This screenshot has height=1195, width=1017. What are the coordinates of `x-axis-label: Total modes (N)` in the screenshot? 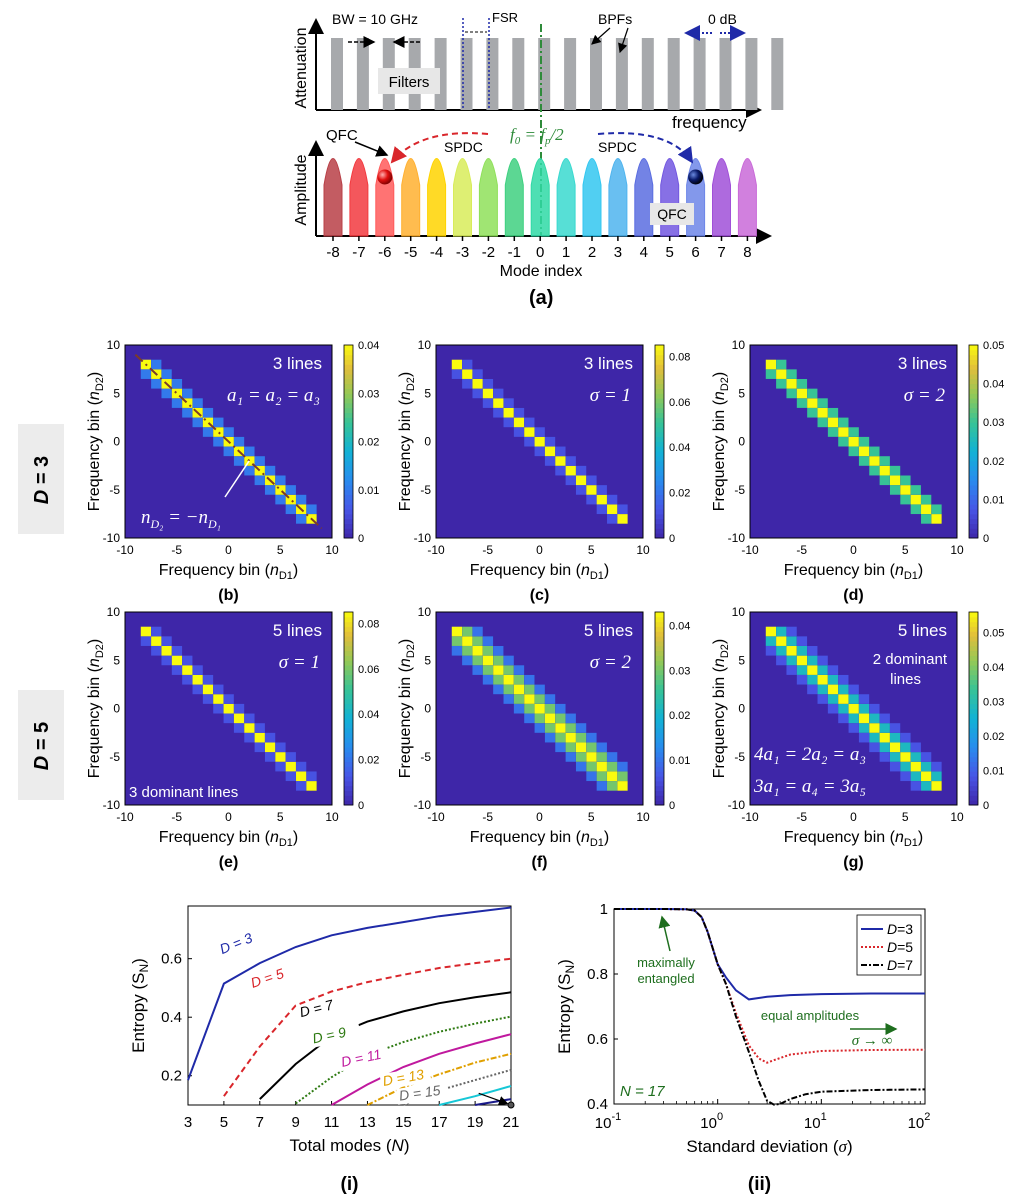 It's located at (350, 1145).